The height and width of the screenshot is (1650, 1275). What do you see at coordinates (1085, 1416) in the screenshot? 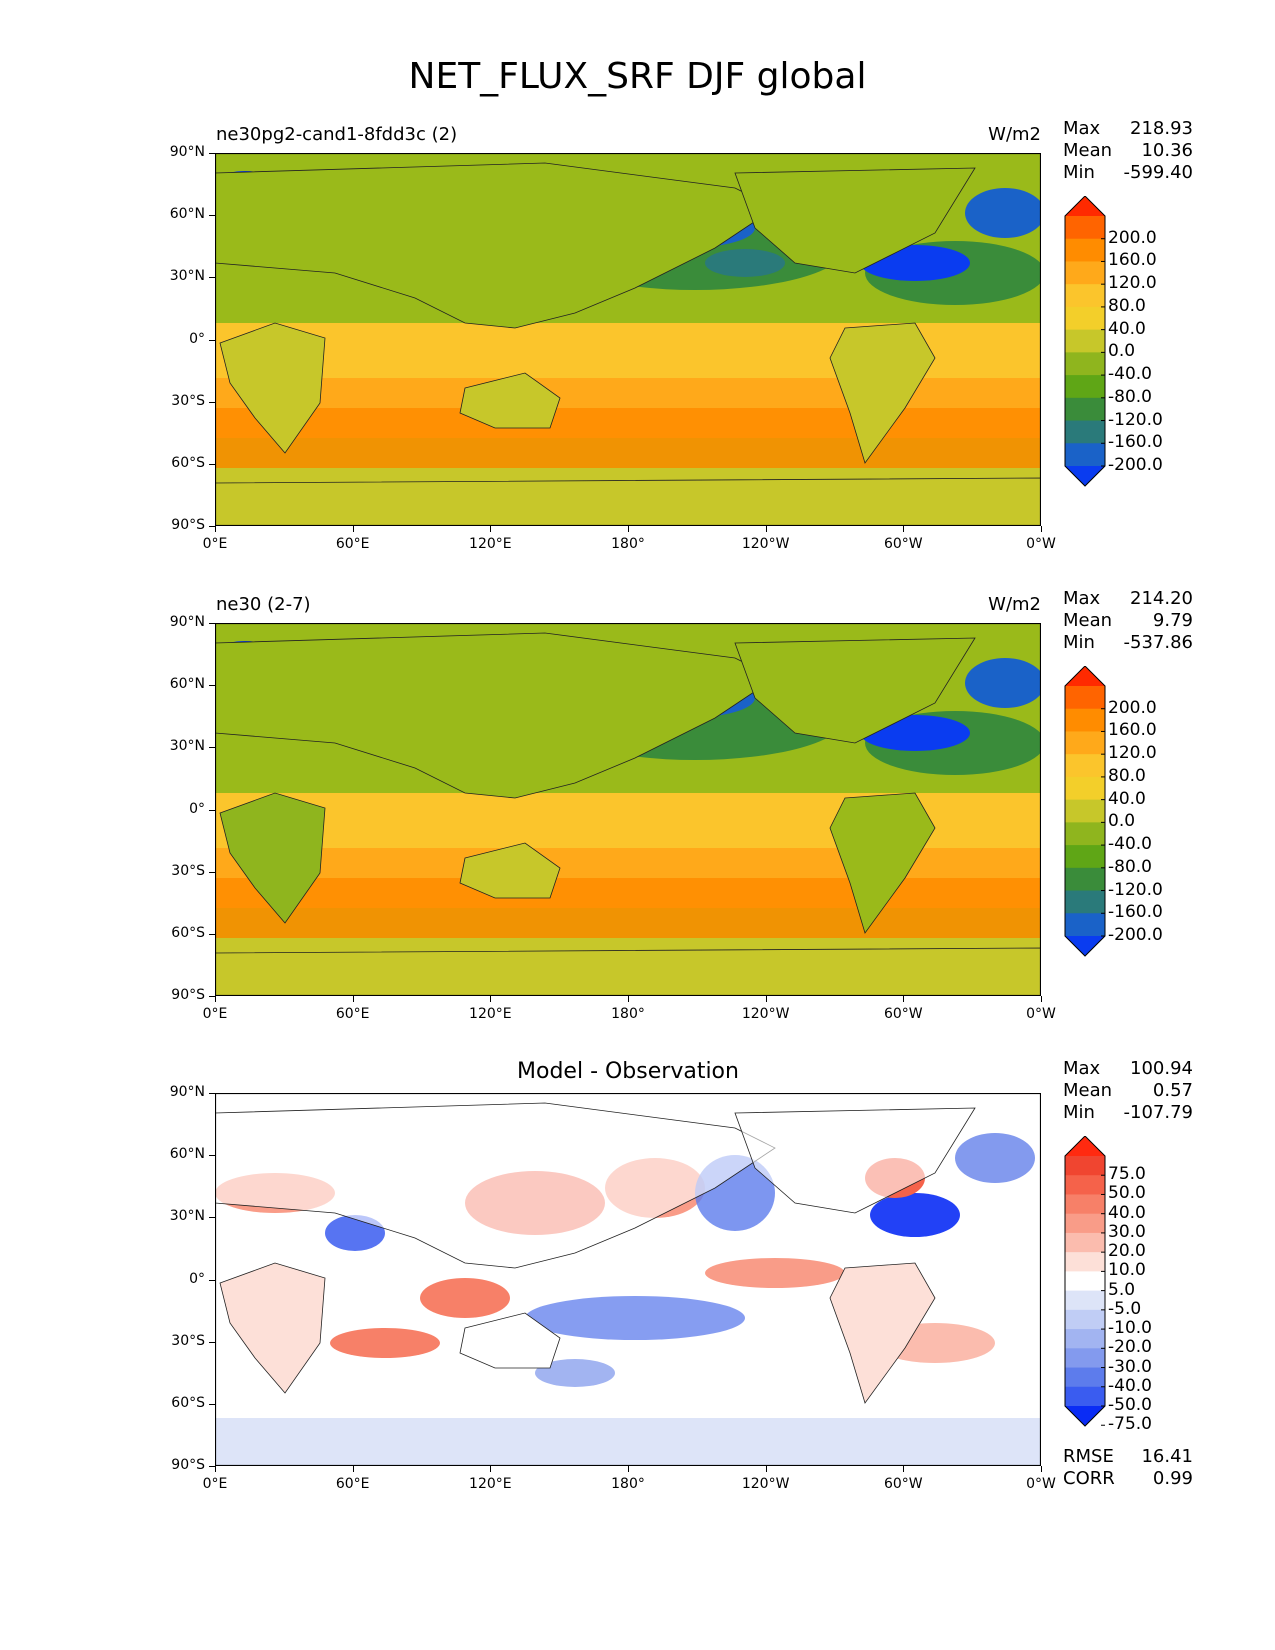
I see `colorbar-extend-min` at bounding box center [1085, 1416].